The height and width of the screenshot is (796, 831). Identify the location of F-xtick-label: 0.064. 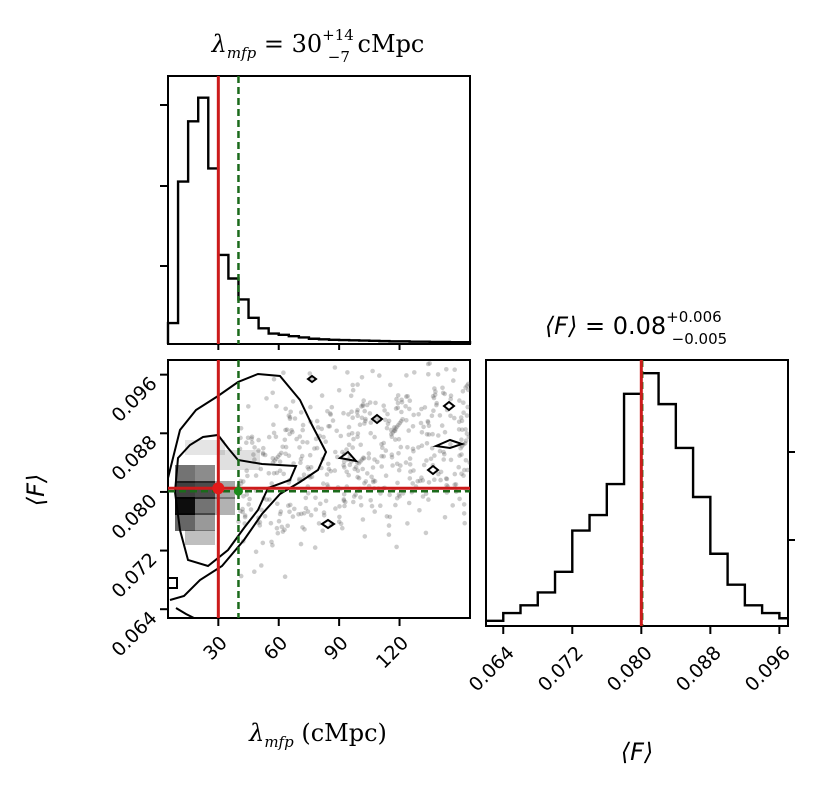
(492, 669).